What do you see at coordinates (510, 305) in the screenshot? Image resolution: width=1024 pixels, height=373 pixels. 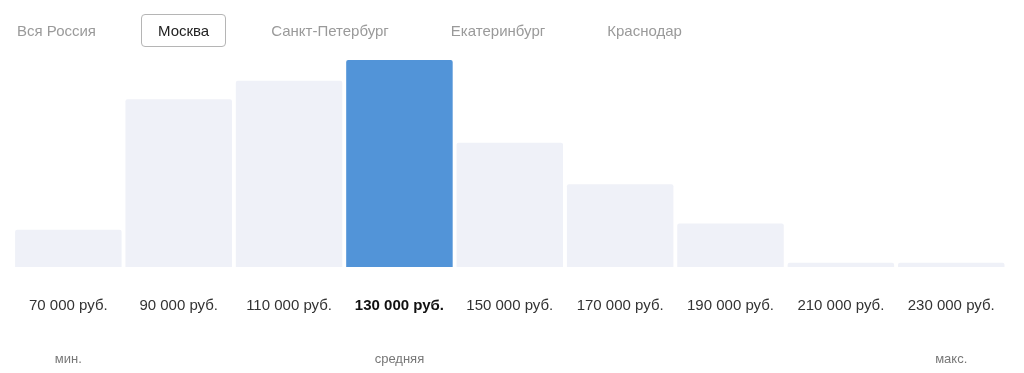 I see `x-tick-label: 150 000 руб.` at bounding box center [510, 305].